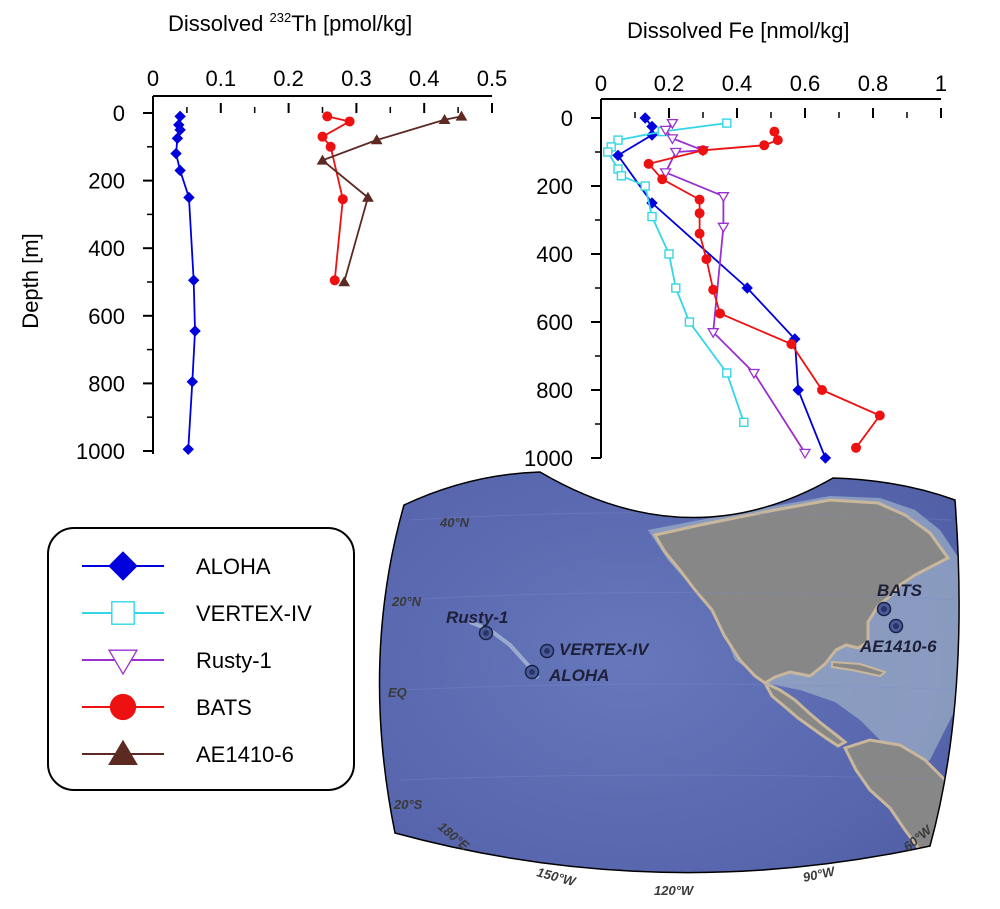 This screenshot has width=1000, height=909. Describe the element at coordinates (234, 660) in the screenshot. I see `legend-label: Rusty-1` at that location.